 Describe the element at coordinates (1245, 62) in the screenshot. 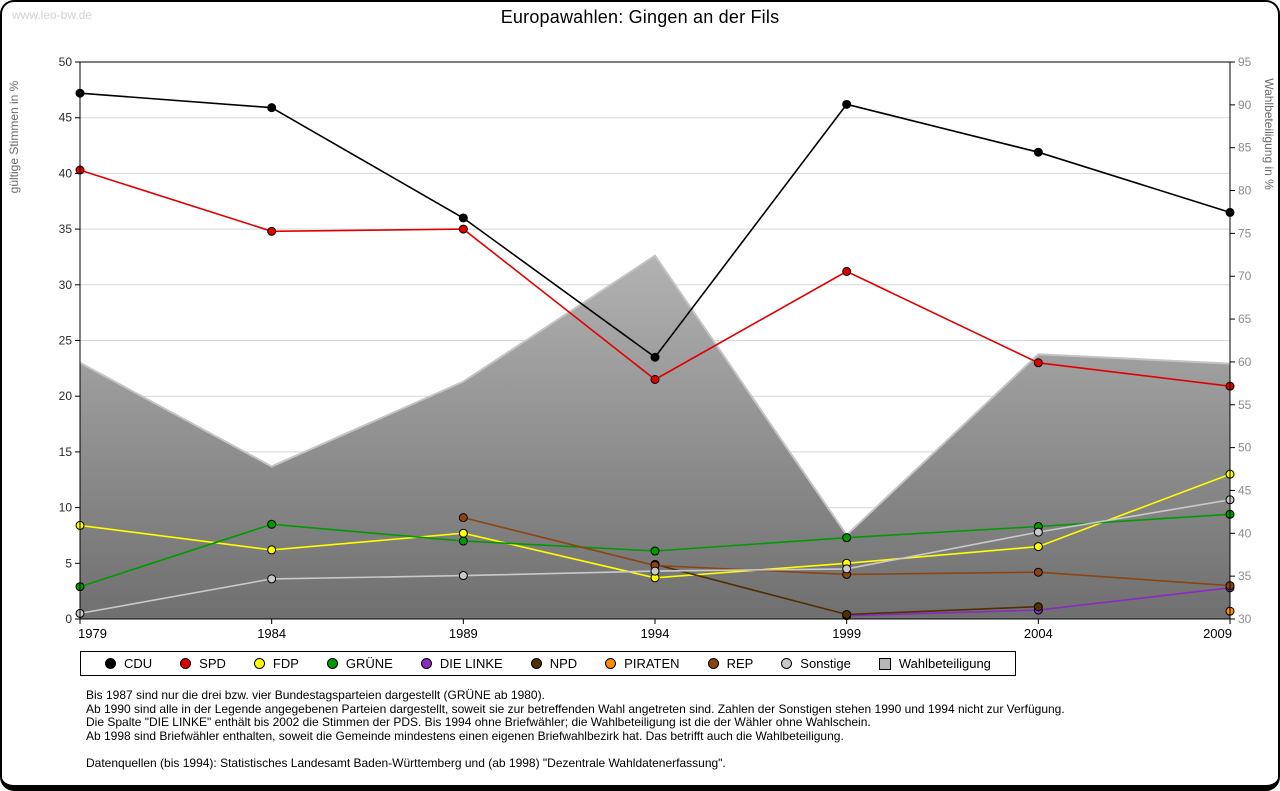

I see `right-tick-label: 95` at that location.